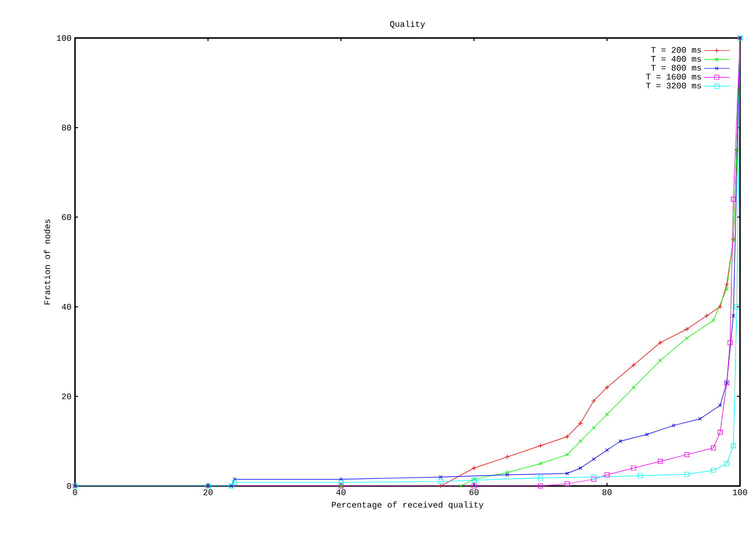  What do you see at coordinates (676, 50) in the screenshot?
I see `legend-label: T = 200 ms` at bounding box center [676, 50].